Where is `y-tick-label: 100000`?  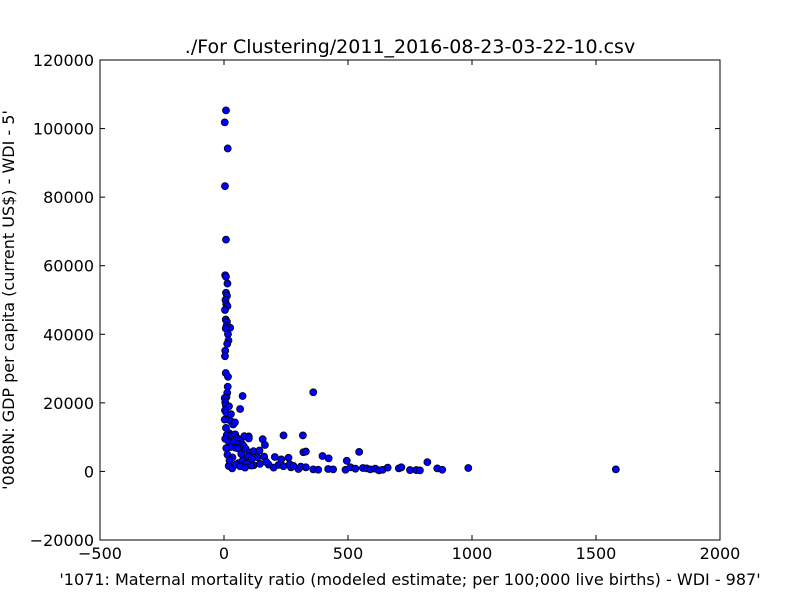 y-tick-label: 100000 is located at coordinates (63, 129).